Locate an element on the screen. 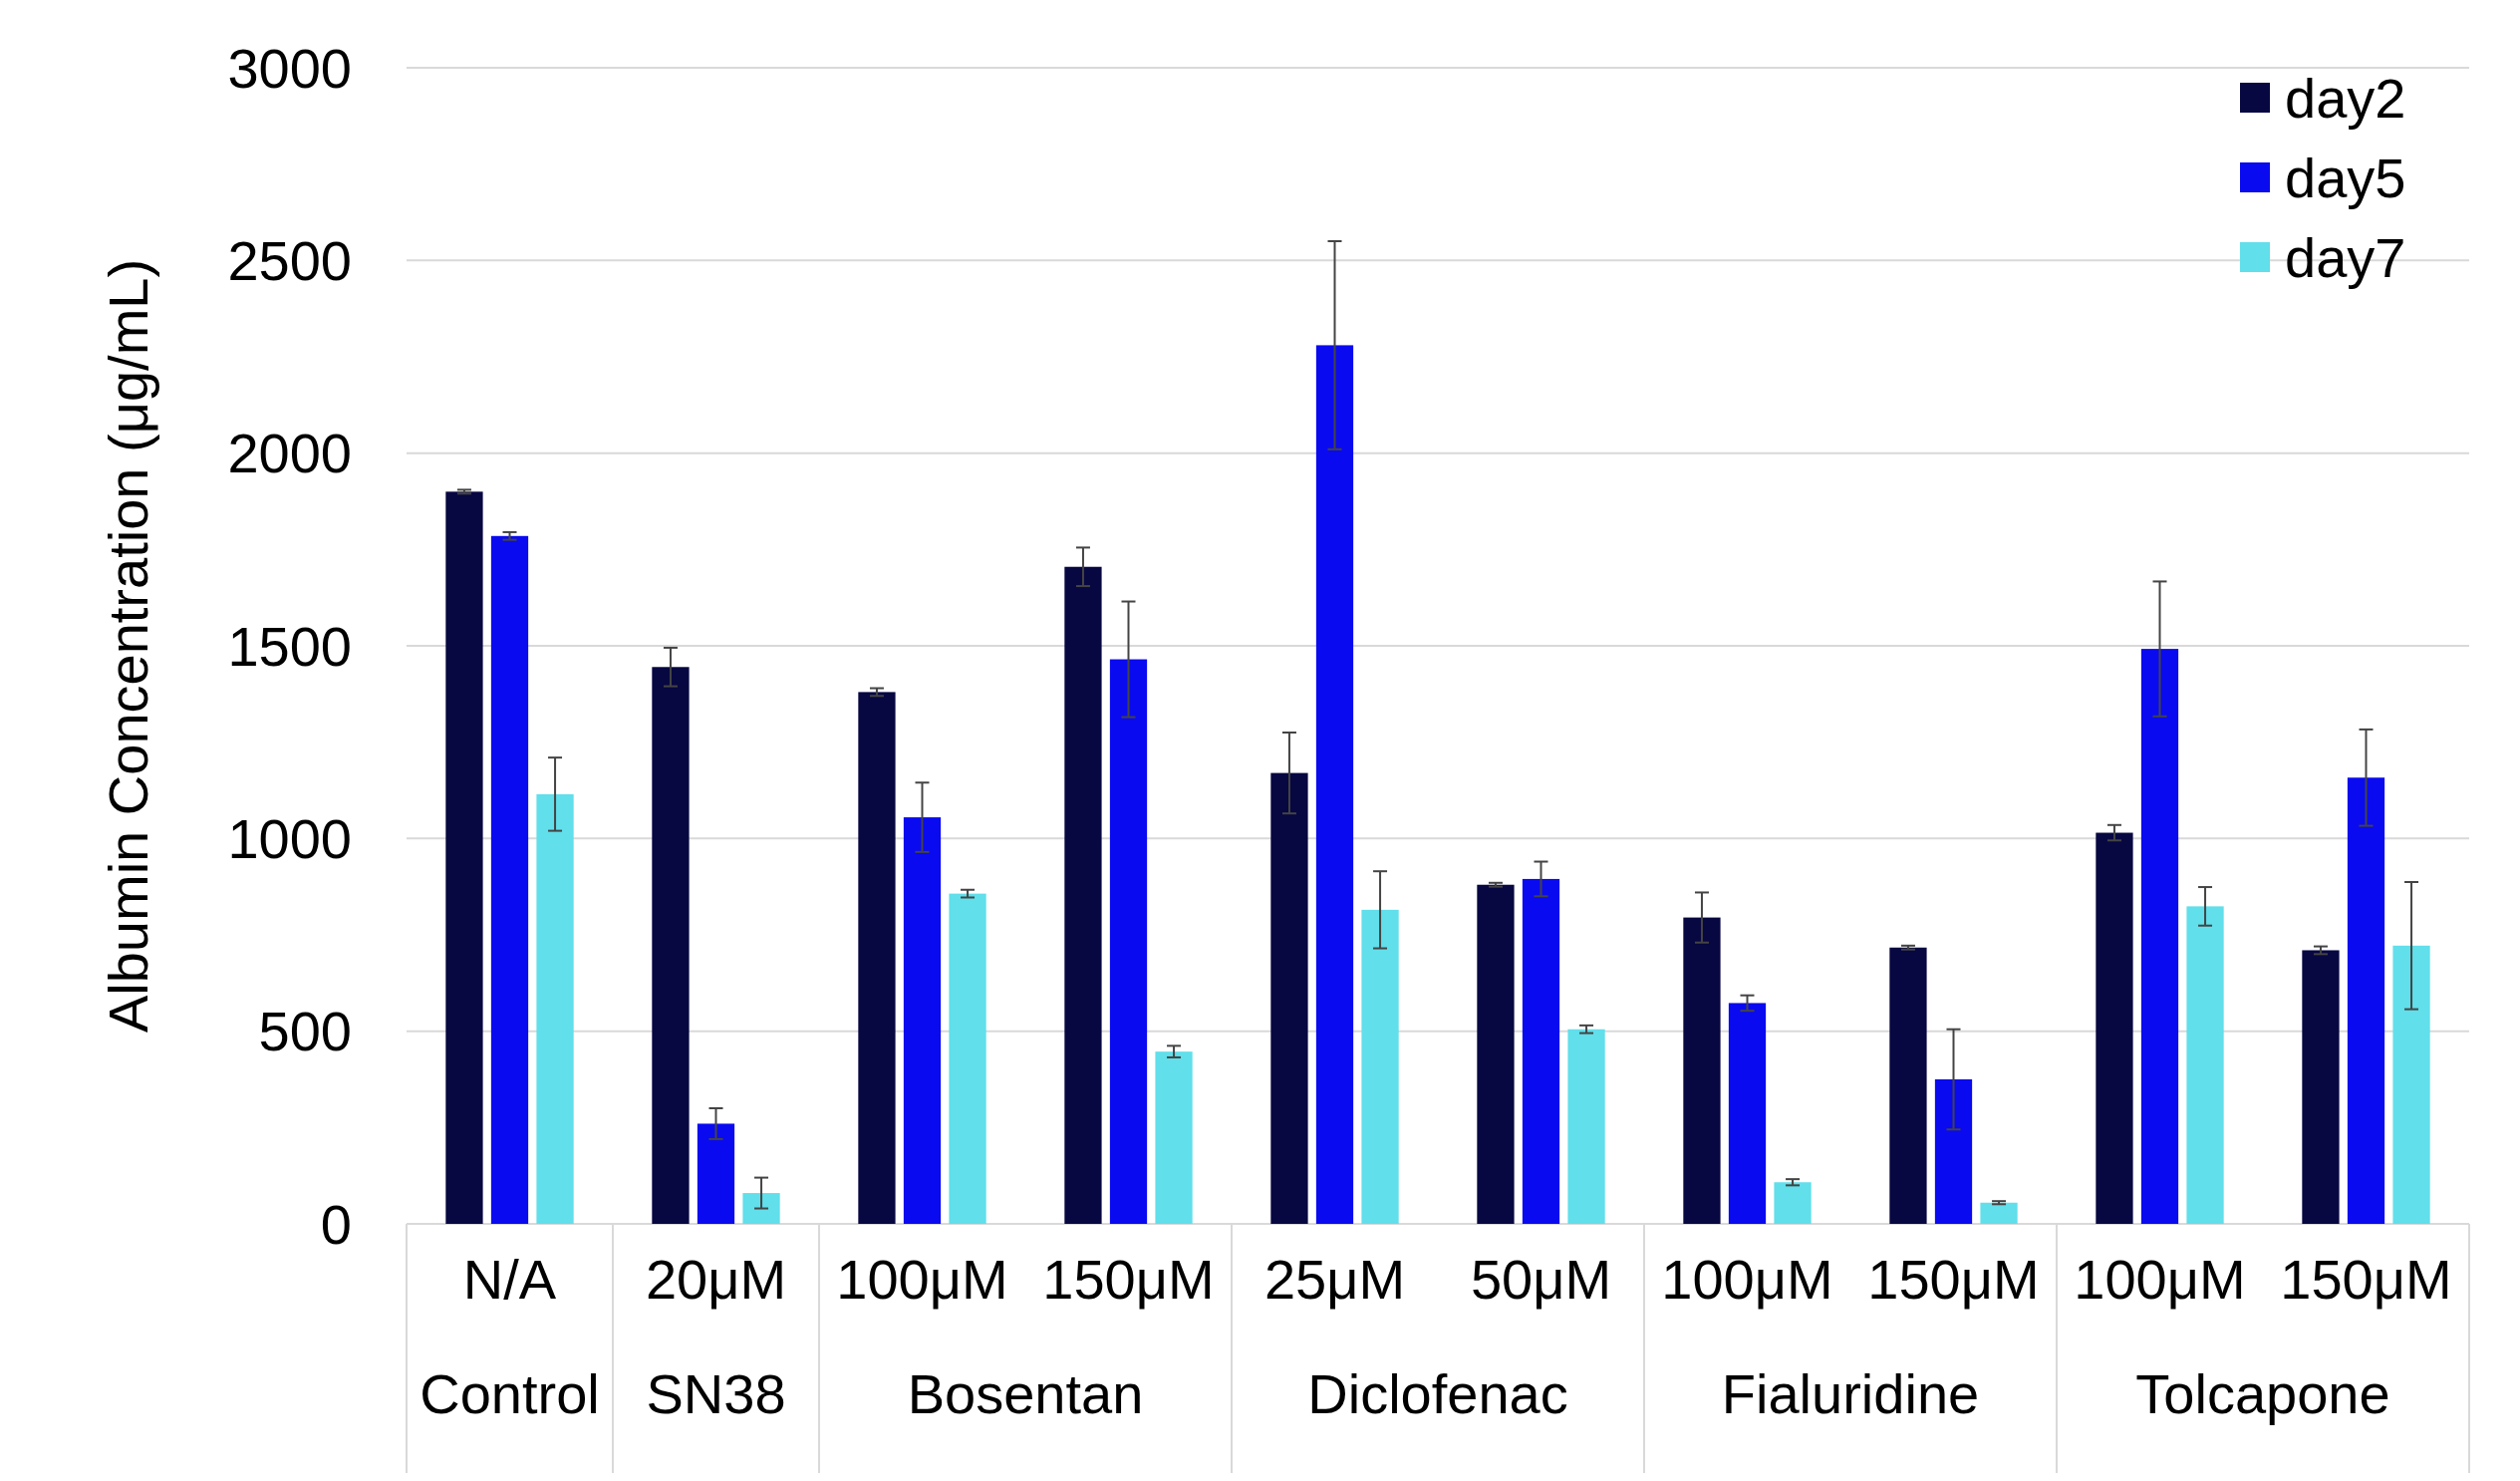 The width and height of the screenshot is (2520, 1481). x-axis-title: Tolcapone is located at coordinates (2262, 1393).